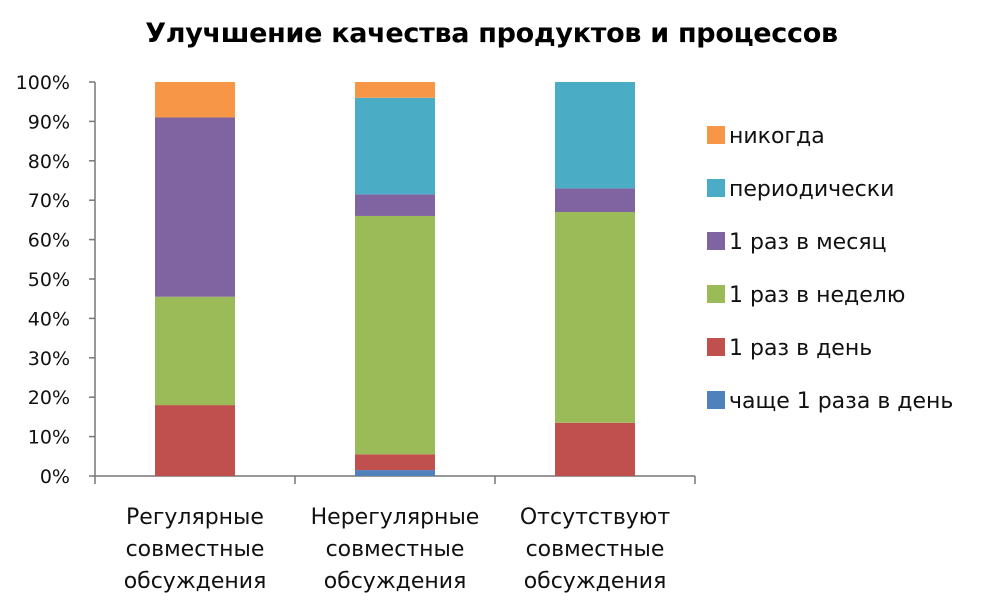  What do you see at coordinates (841, 401) in the screenshot?
I see `legend-label: чаще 1 раза в день` at bounding box center [841, 401].